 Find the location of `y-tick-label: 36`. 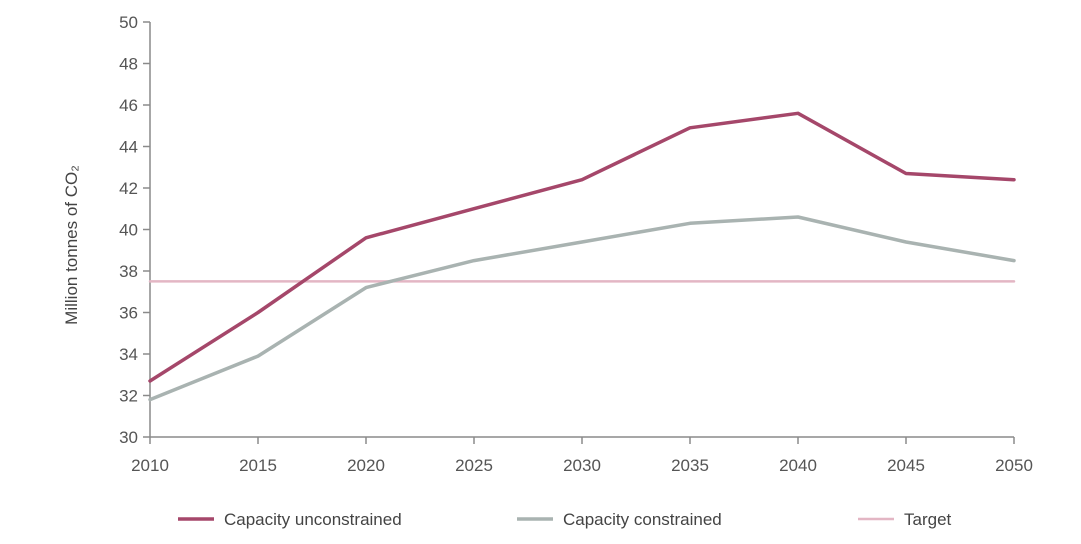

y-tick-label: 36 is located at coordinates (128, 313).